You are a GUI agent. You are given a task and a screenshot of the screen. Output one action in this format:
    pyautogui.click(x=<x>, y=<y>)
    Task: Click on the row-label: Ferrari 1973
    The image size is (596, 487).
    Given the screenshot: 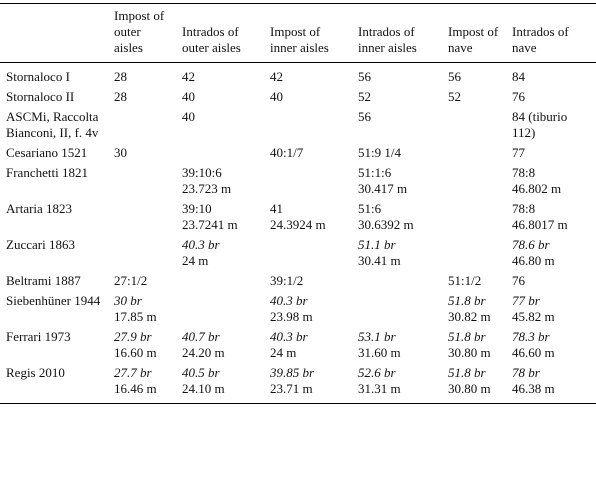 What is the action you would take?
    pyautogui.click(x=38, y=336)
    